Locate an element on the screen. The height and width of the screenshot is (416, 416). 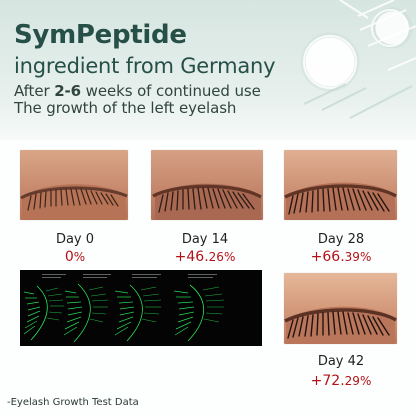
day-28-result-suffix: % is located at coordinates (365, 257).